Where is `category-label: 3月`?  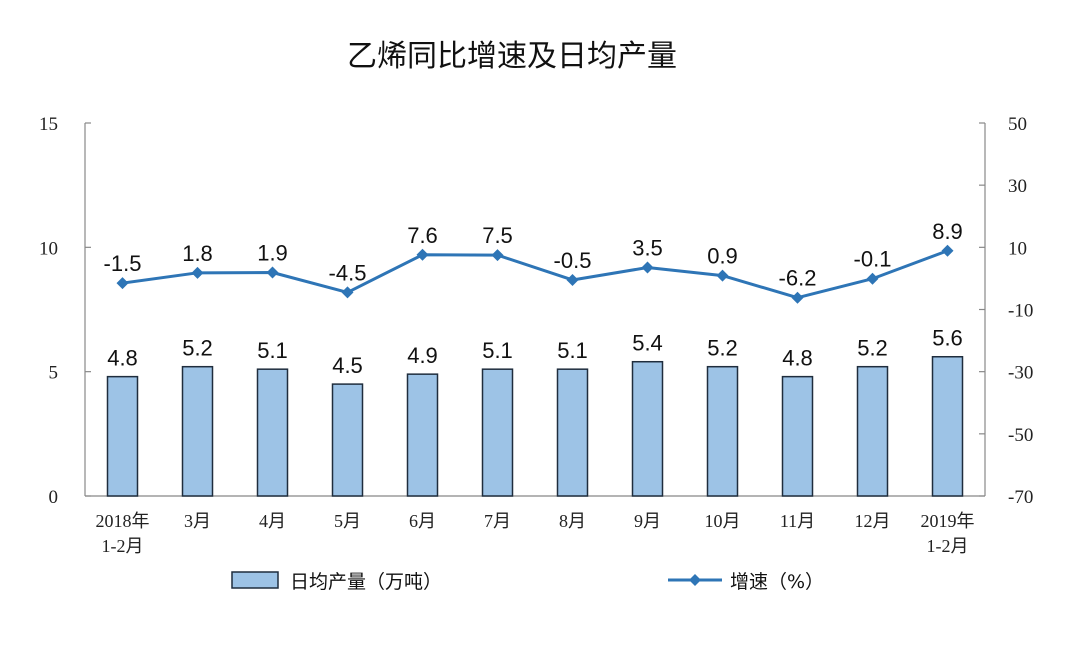
category-label: 3月 is located at coordinates (197, 521).